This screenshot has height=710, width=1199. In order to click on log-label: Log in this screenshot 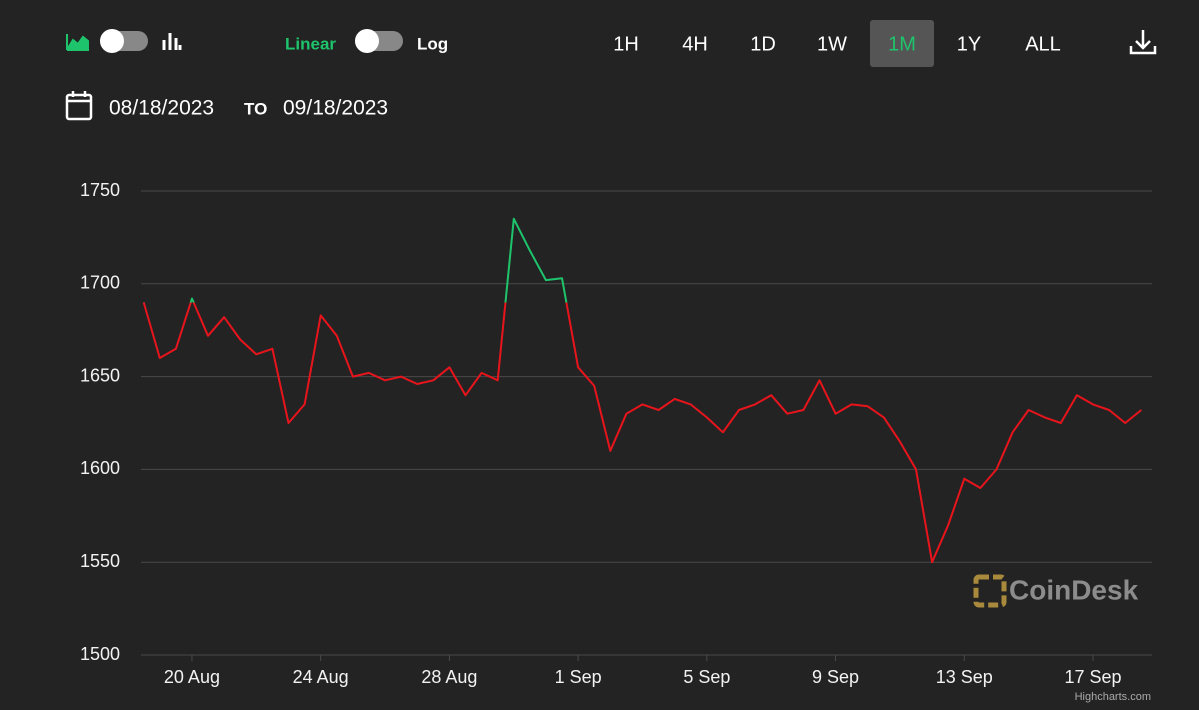, I will do `click(432, 43)`.